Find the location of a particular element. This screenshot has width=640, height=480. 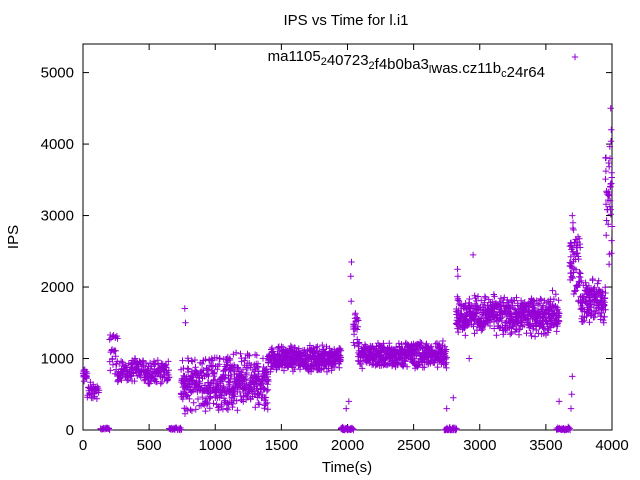

y-axis-label: IPS is located at coordinates (13, 237).